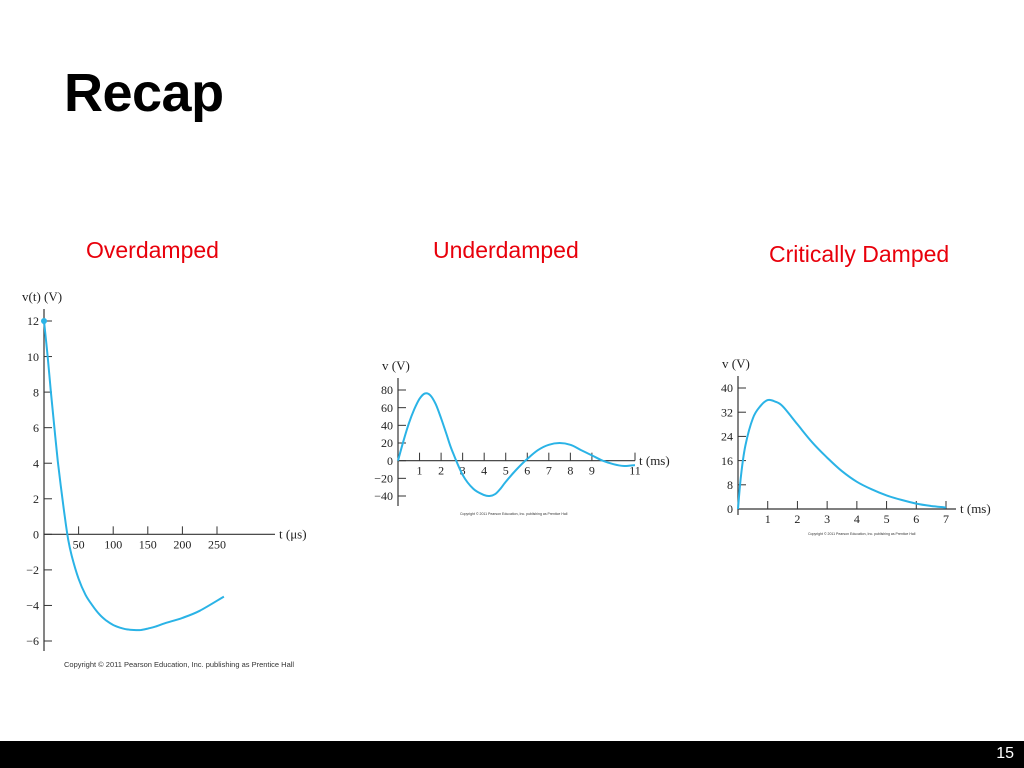 Image resolution: width=1024 pixels, height=768 pixels. What do you see at coordinates (182, 544) in the screenshot?
I see `x-tick-label: 200` at bounding box center [182, 544].